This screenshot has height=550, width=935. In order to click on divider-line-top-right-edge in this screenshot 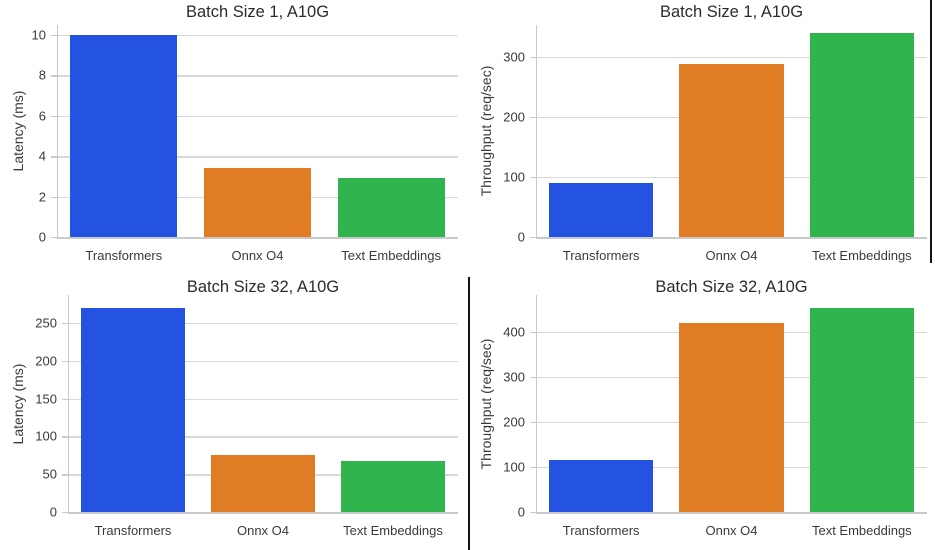, I will do `click(931, 131)`.